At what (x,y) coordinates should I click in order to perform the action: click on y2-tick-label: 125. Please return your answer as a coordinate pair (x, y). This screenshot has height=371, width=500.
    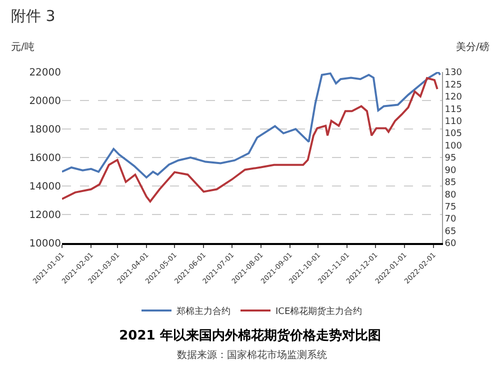
    Looking at the image, I should click on (453, 85).